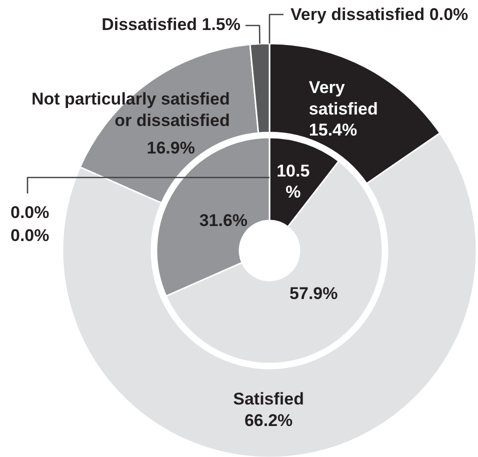  Describe the element at coordinates (333, 130) in the screenshot. I see `data-label: 15.4%` at that location.